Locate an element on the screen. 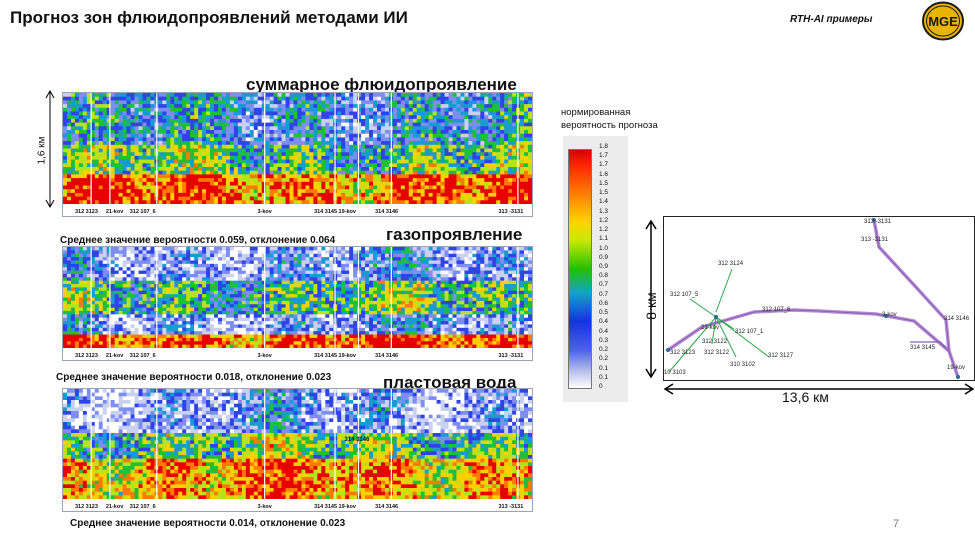 This screenshot has width=975, height=549. section-well-label: 21-kov is located at coordinates (115, 212).